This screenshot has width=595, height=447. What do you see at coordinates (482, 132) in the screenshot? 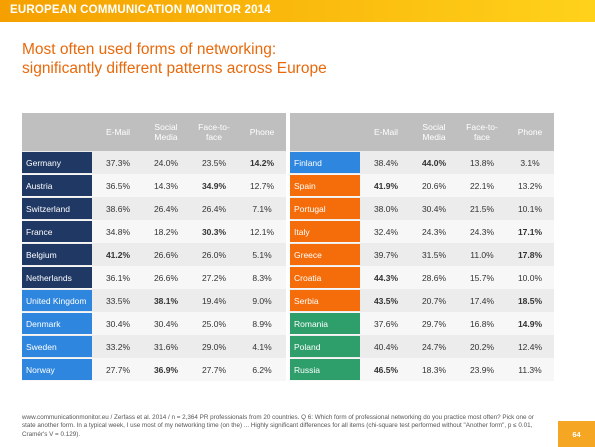
I see `right-column-header: Face-to-face` at bounding box center [482, 132].